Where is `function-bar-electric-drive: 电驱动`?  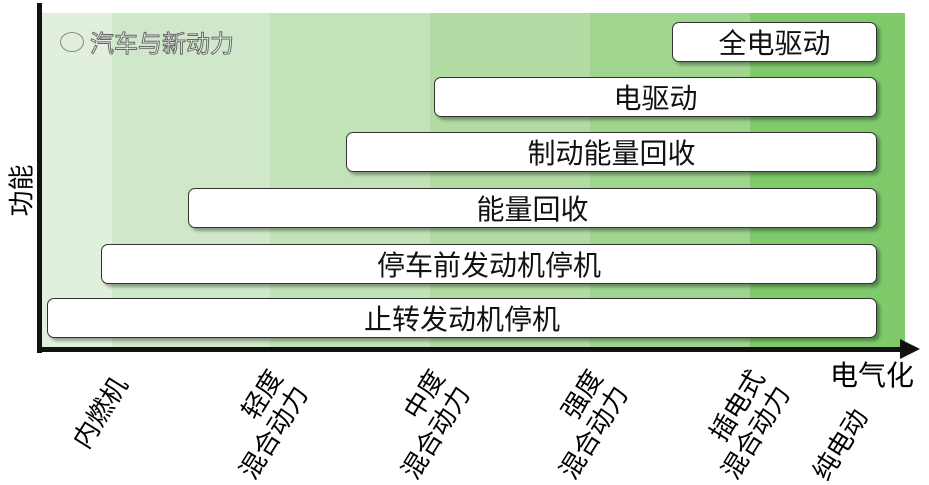
function-bar-electric-drive: 电驱动 is located at coordinates (655, 97).